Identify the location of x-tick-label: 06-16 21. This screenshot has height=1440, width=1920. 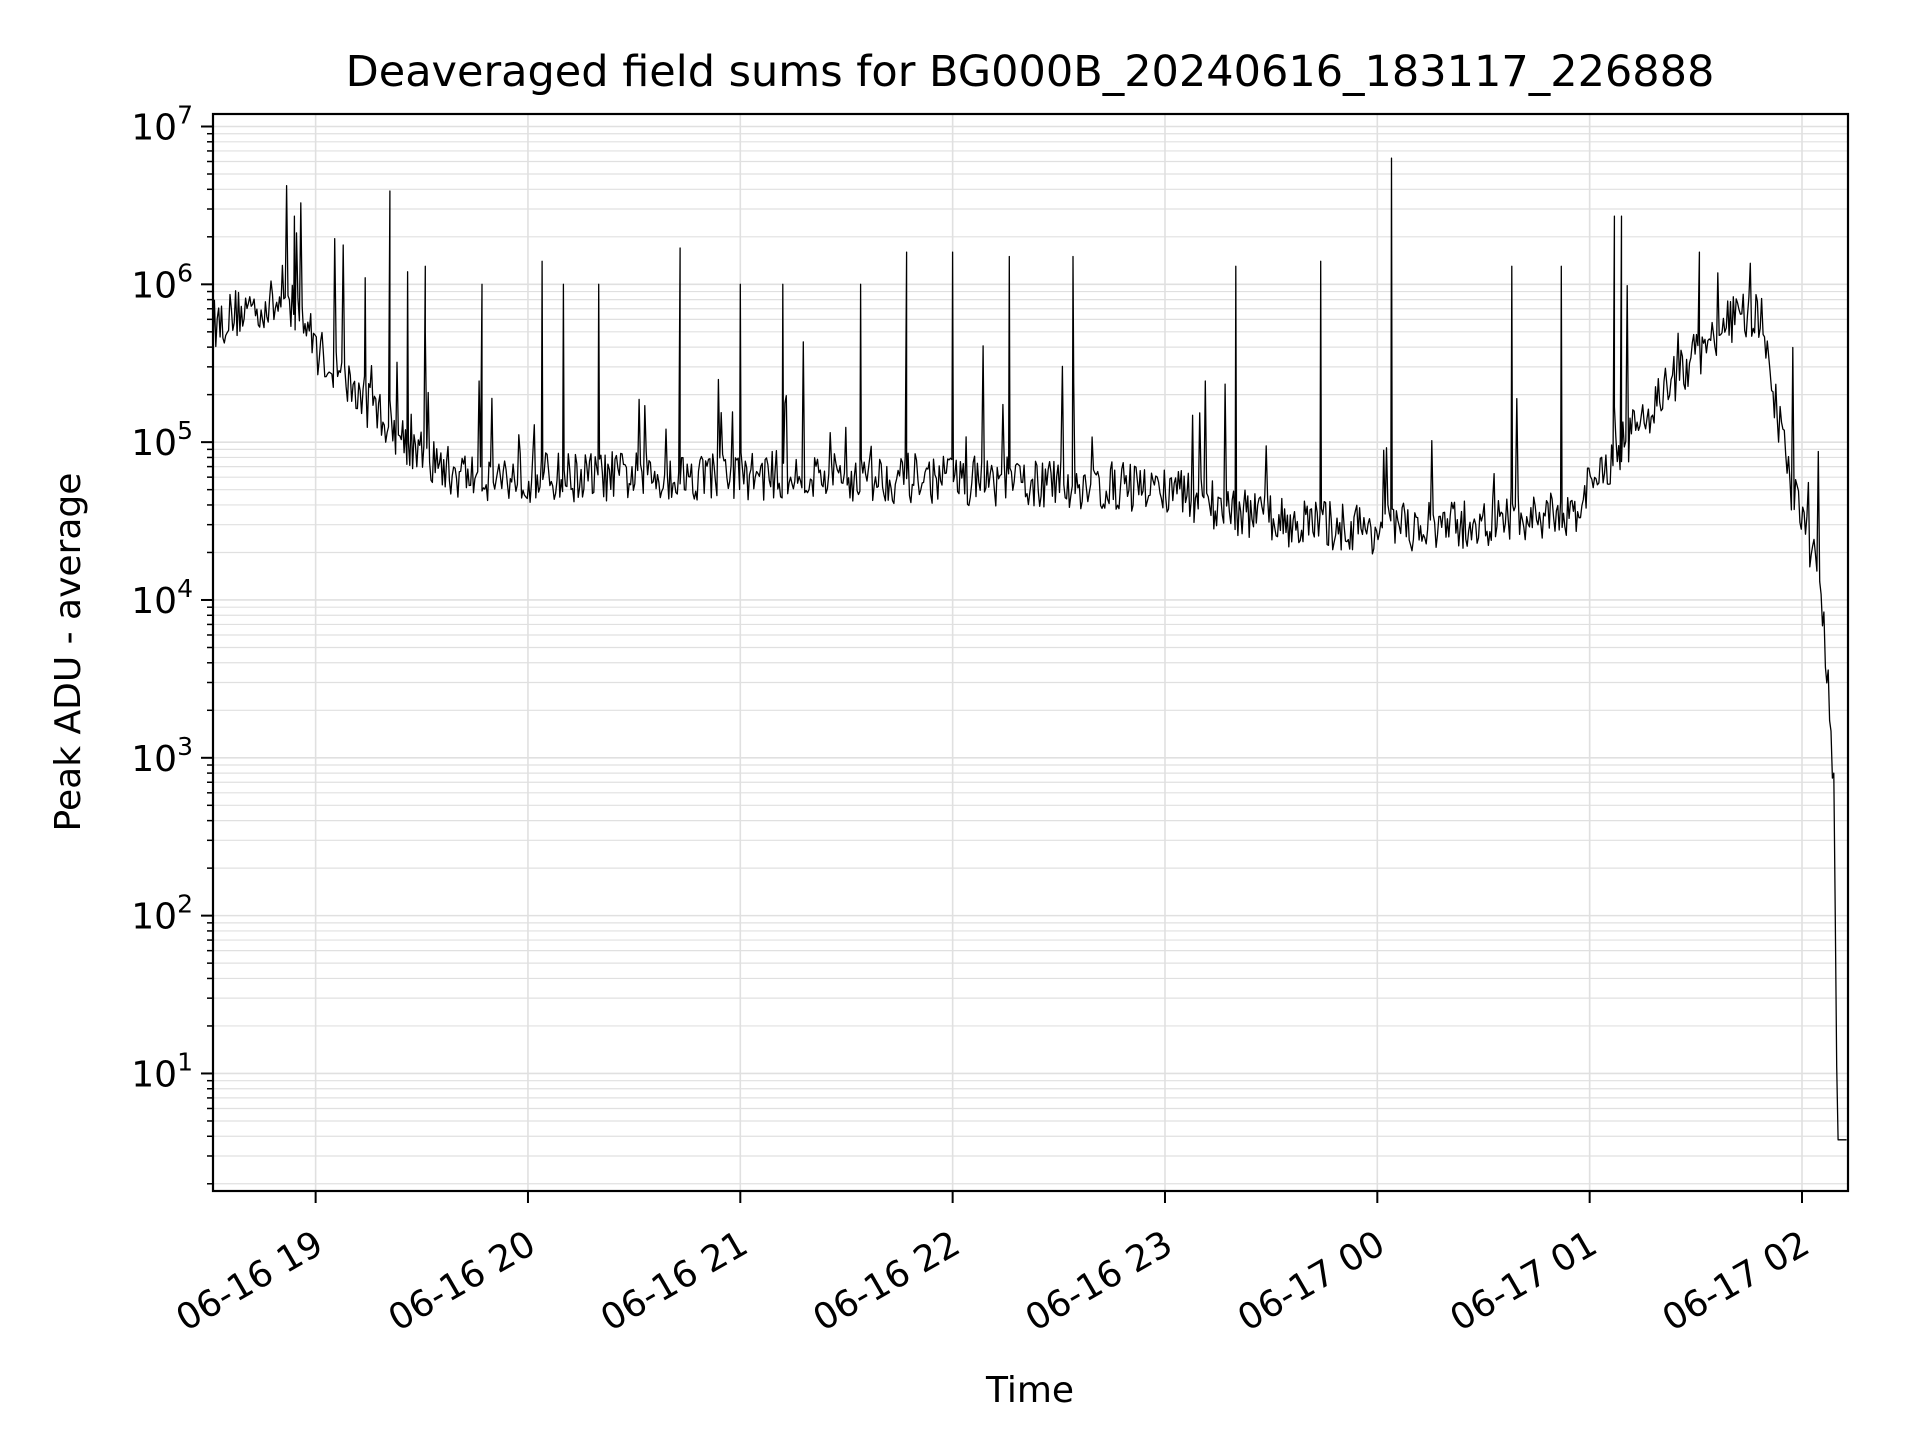
(674, 1281).